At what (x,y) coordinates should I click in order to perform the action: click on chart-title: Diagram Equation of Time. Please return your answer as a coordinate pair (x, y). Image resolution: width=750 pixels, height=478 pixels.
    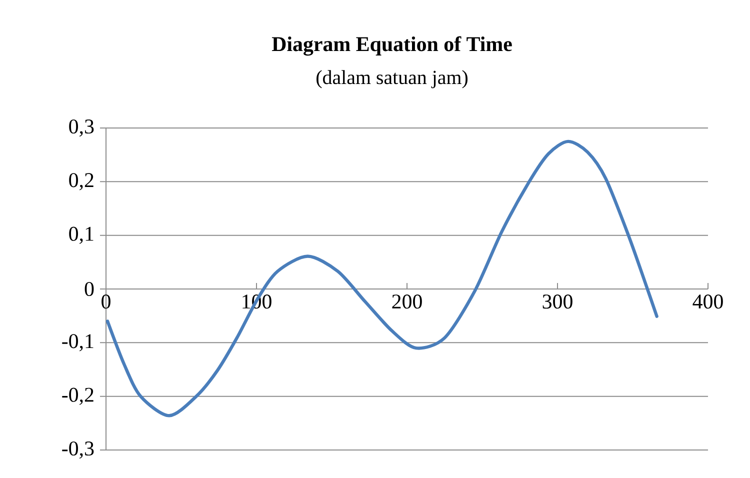
    Looking at the image, I should click on (392, 46).